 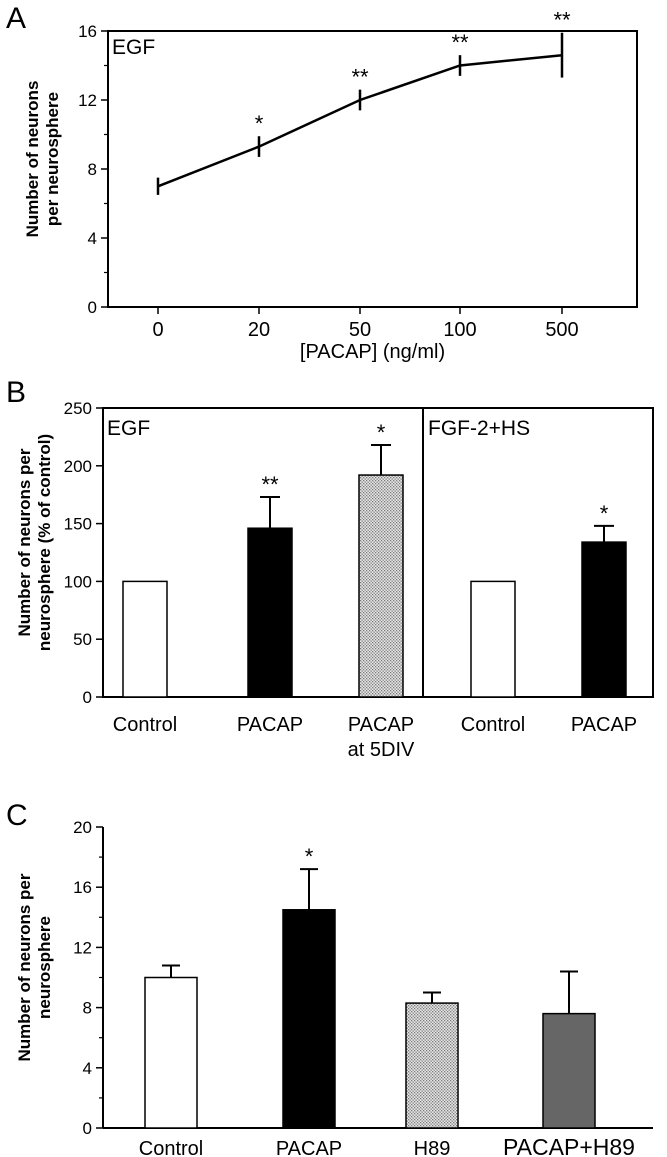 I want to click on y-axis-label: Number of neuronsper neurosphere, so click(x=42, y=159).